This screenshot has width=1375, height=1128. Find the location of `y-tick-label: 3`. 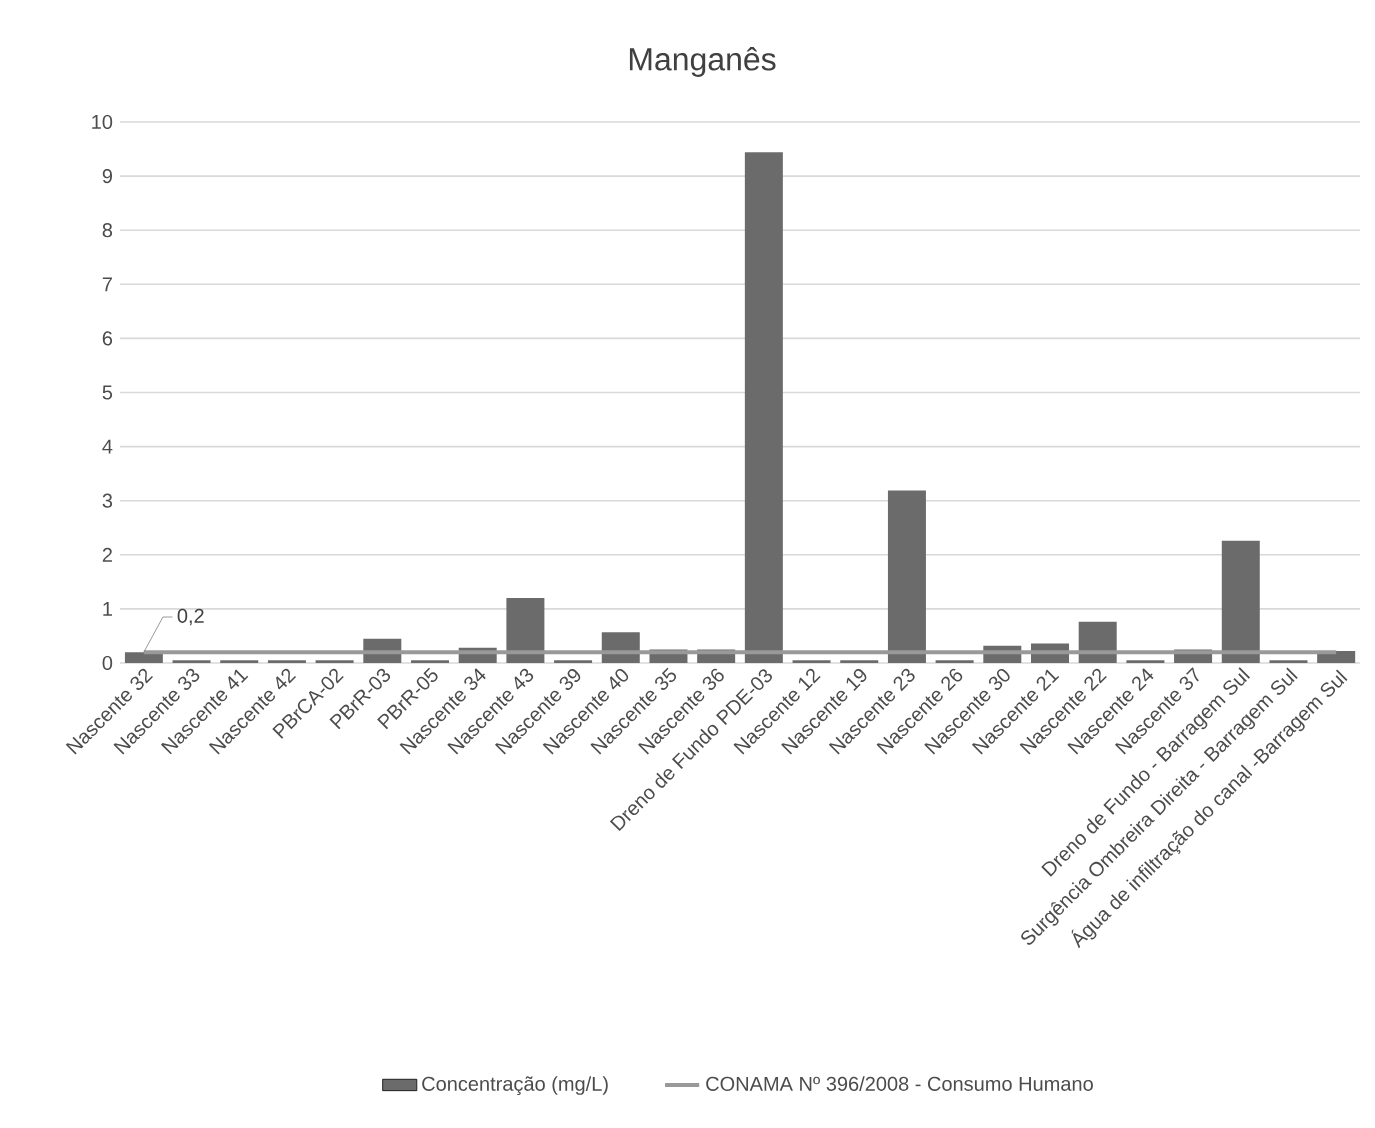

y-tick-label: 3 is located at coordinates (107, 500).